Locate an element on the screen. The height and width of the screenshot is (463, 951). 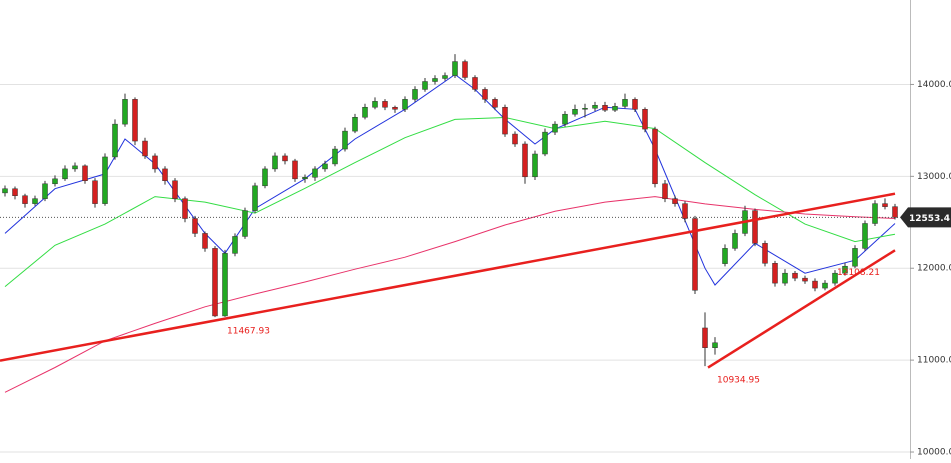
price-tag-label: 12553.4 is located at coordinates (929, 219).